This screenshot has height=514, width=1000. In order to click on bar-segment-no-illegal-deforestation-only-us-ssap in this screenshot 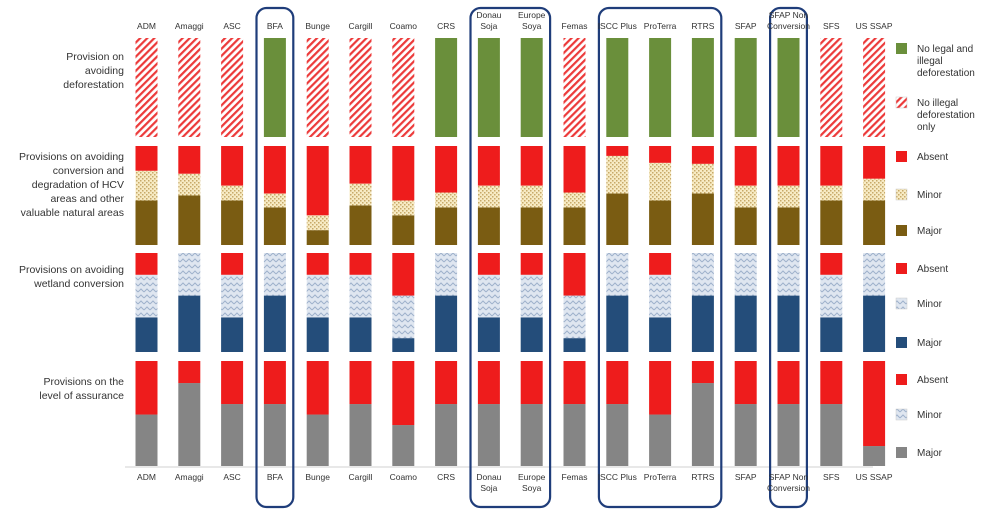, I will do `click(874, 87)`.